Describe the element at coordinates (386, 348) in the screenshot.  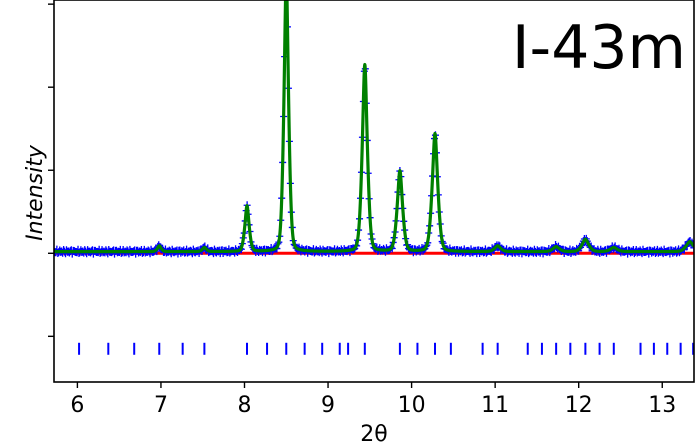
I see `reflection-ticks-group` at that location.